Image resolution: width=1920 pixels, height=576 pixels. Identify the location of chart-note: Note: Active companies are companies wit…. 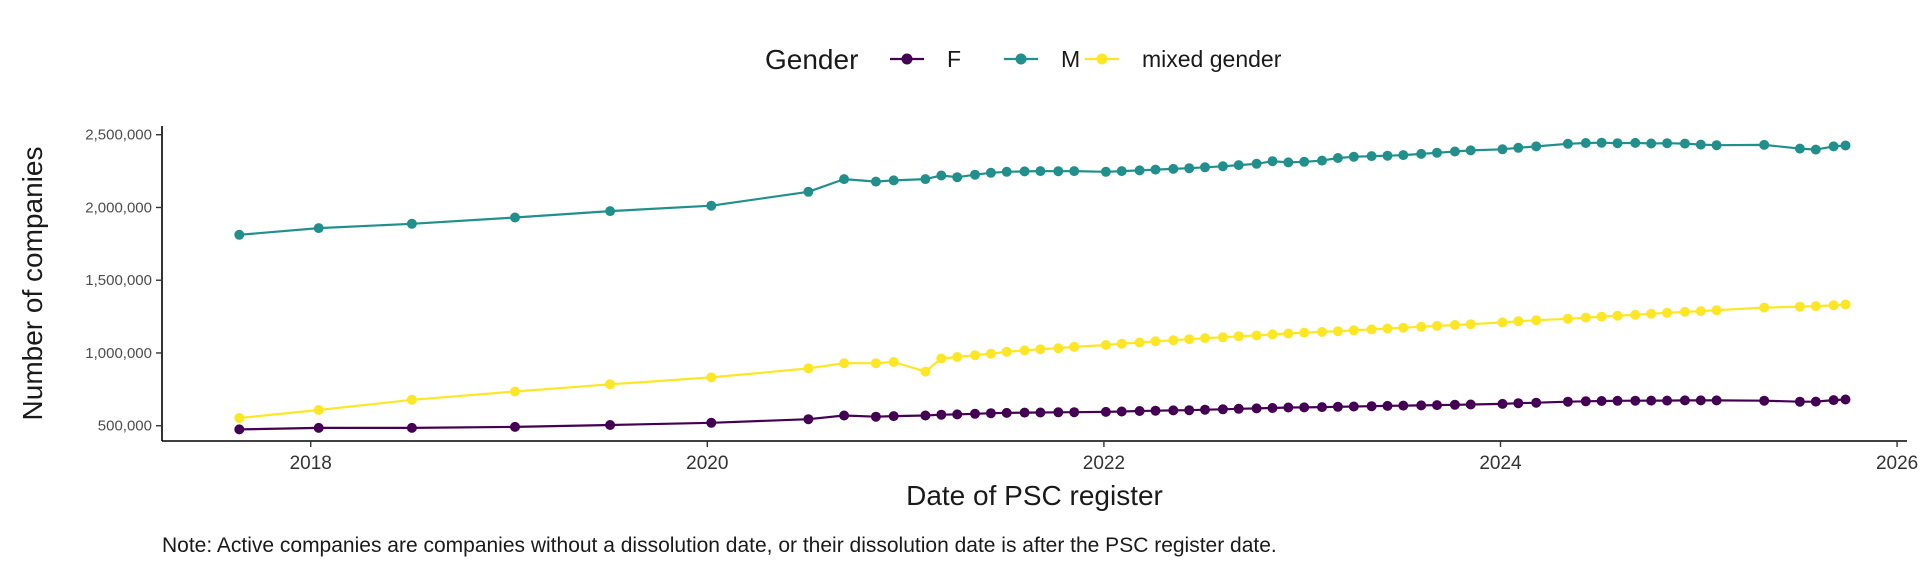
(719, 545).